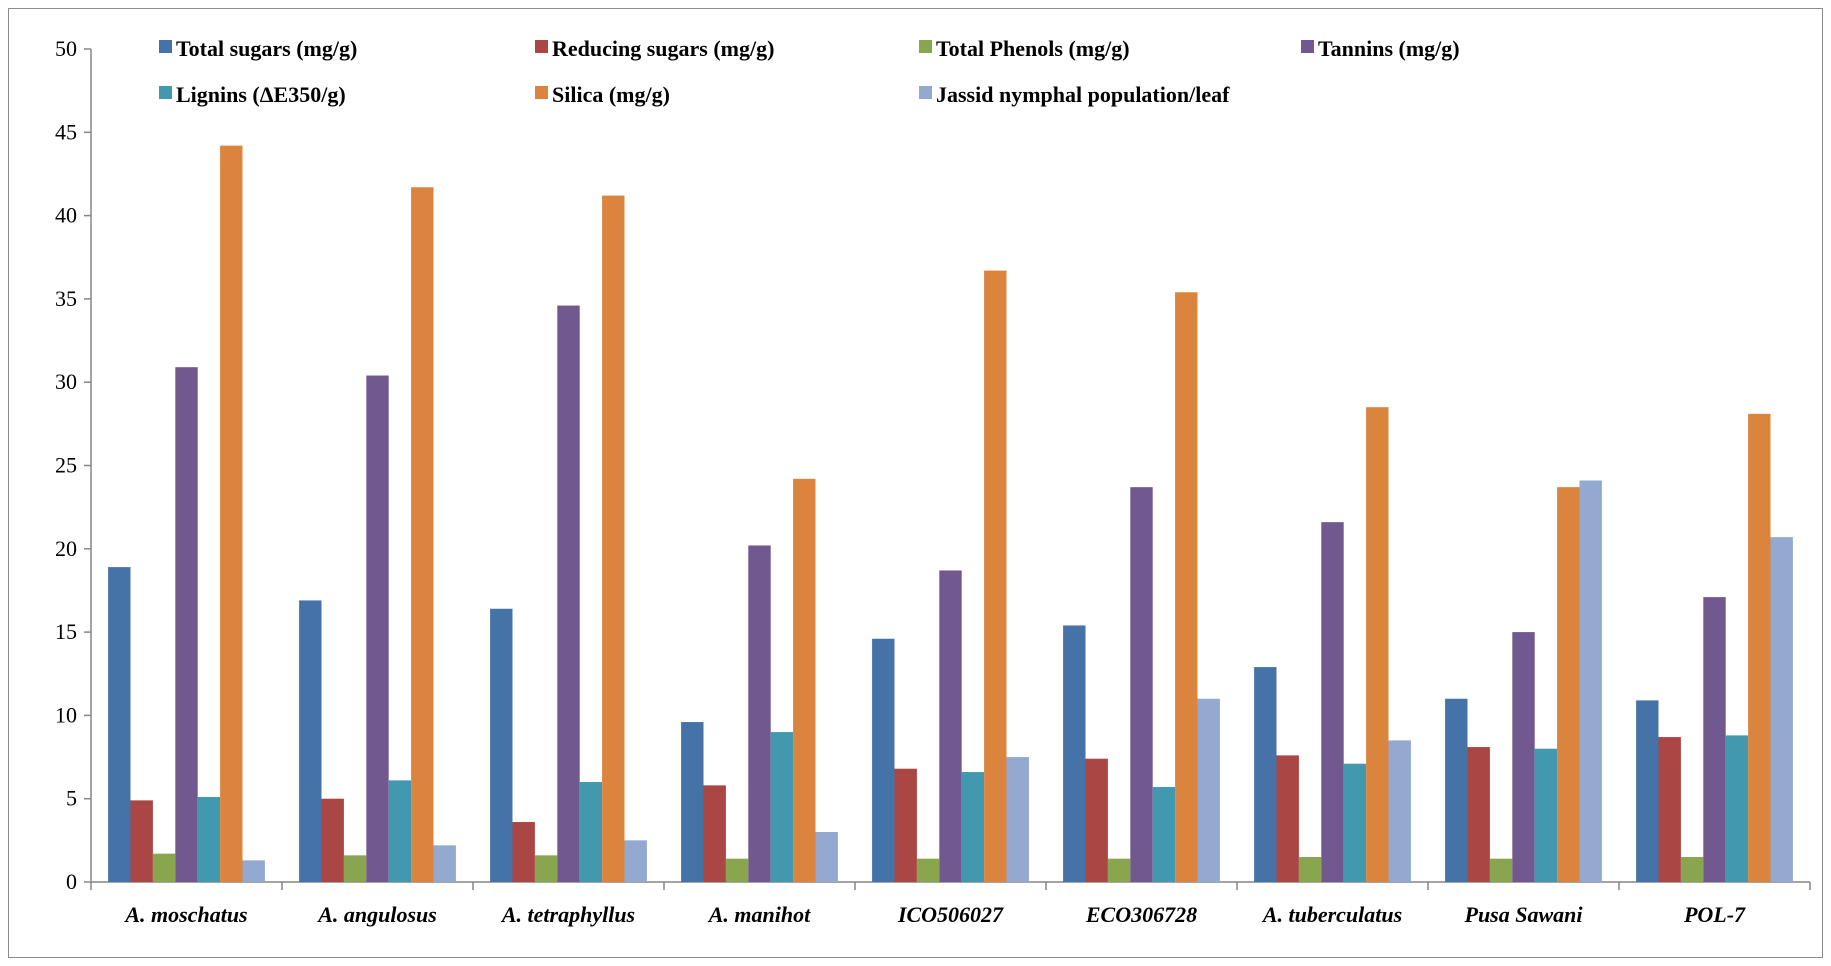  What do you see at coordinates (71, 798) in the screenshot?
I see `y-tick-label: 5` at bounding box center [71, 798].